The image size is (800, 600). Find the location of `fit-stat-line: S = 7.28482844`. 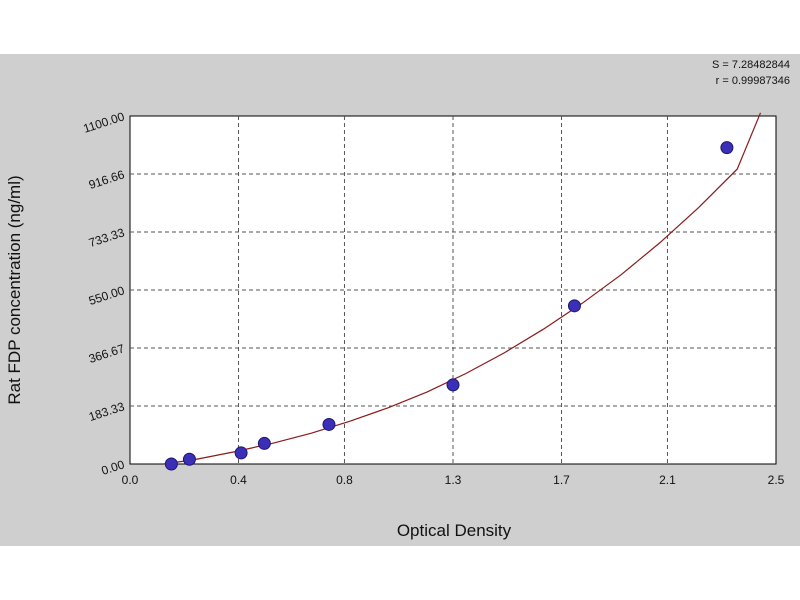

fit-stat-line: S = 7.28482844 is located at coordinates (751, 65).